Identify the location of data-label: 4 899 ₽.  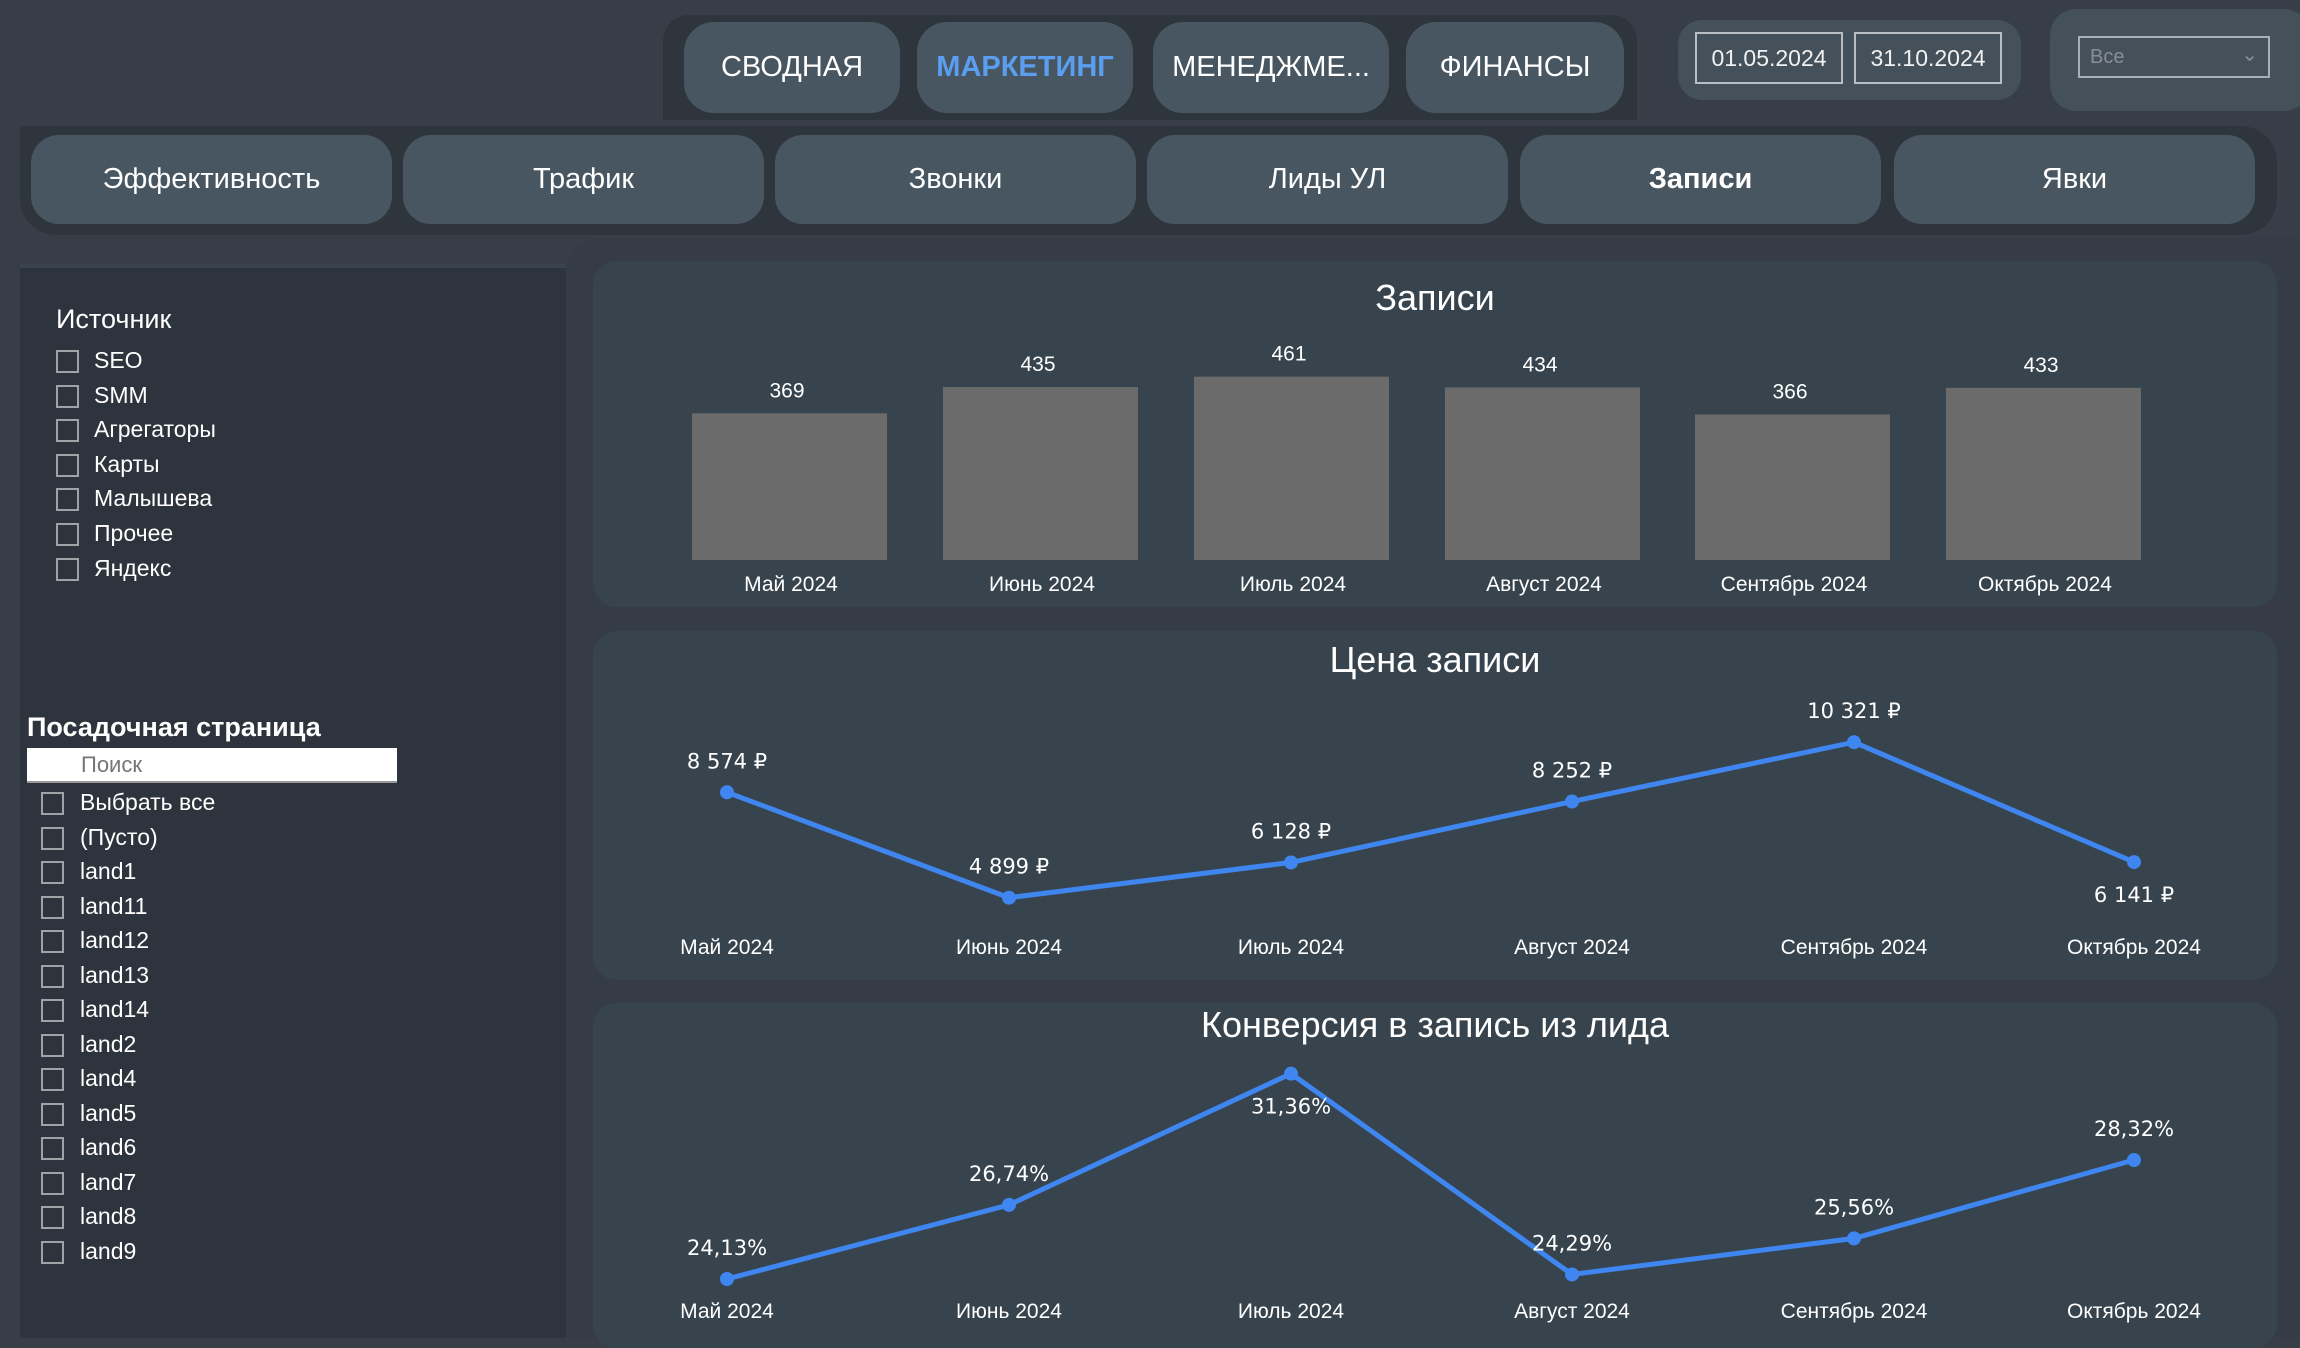
(1009, 867).